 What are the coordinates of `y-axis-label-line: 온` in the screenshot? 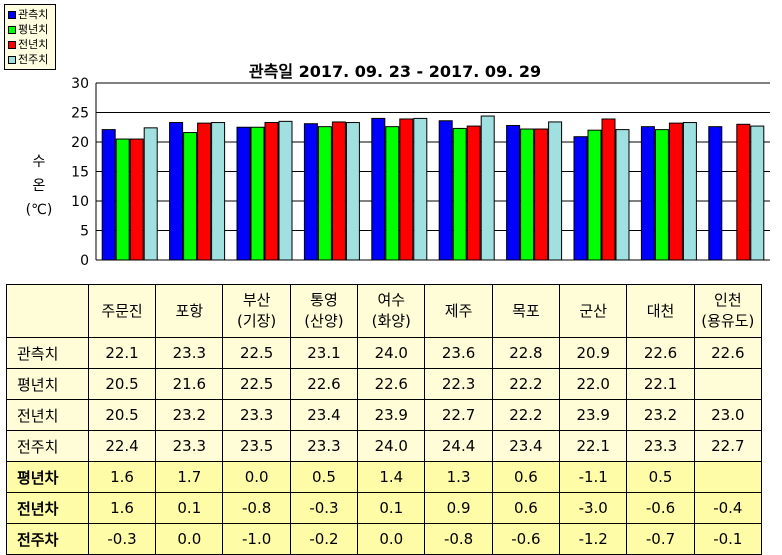 It's located at (39, 186).